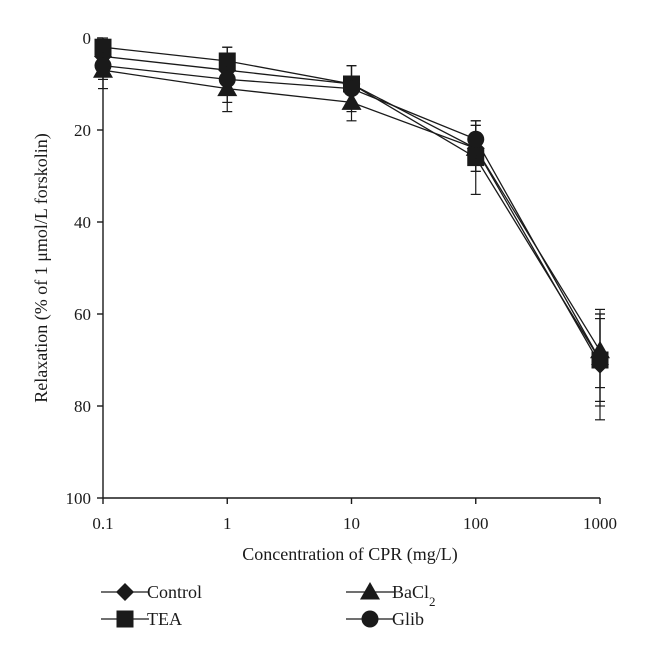 The width and height of the screenshot is (650, 665). I want to click on x-tick-label: 1000, so click(600, 523).